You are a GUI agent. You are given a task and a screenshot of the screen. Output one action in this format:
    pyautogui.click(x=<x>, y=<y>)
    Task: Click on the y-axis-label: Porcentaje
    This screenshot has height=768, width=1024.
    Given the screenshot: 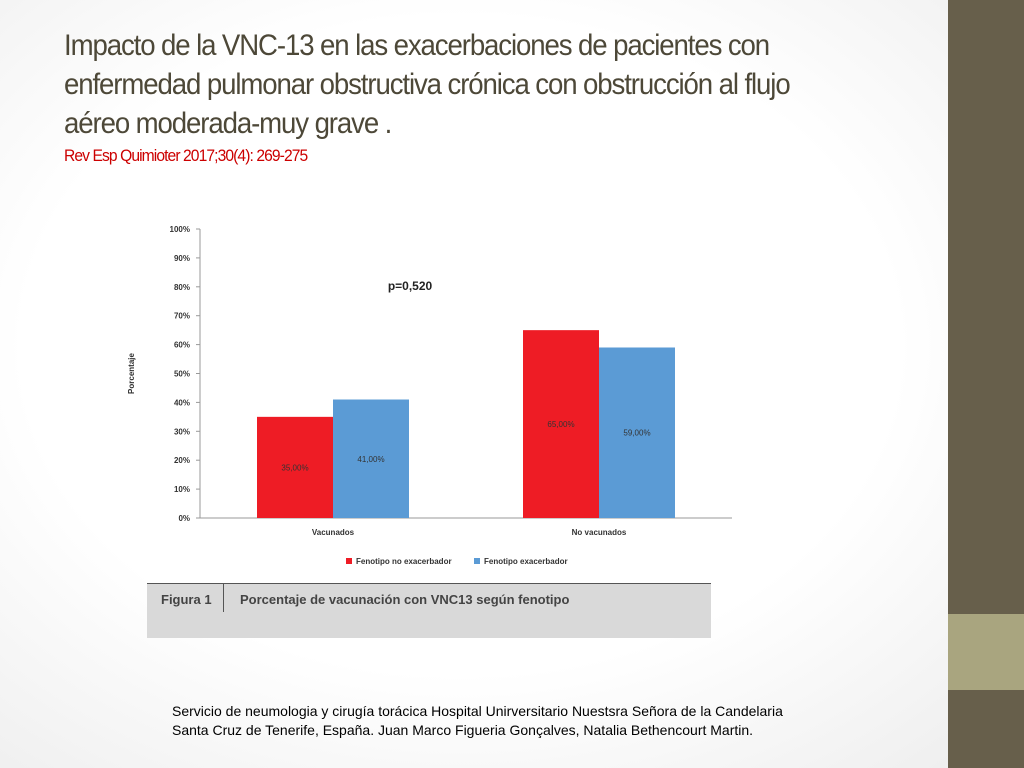 What is the action you would take?
    pyautogui.click(x=131, y=372)
    